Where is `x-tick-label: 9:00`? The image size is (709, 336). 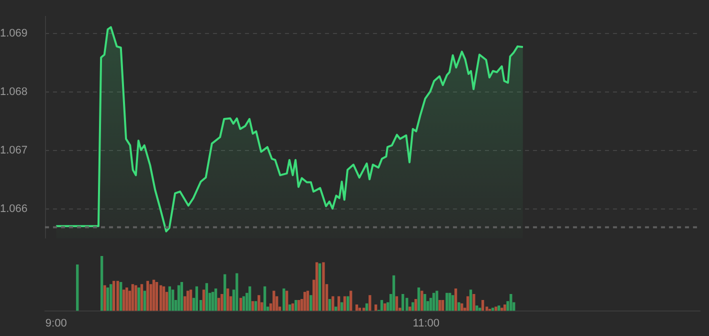 x-tick-label: 9:00 is located at coordinates (56, 323).